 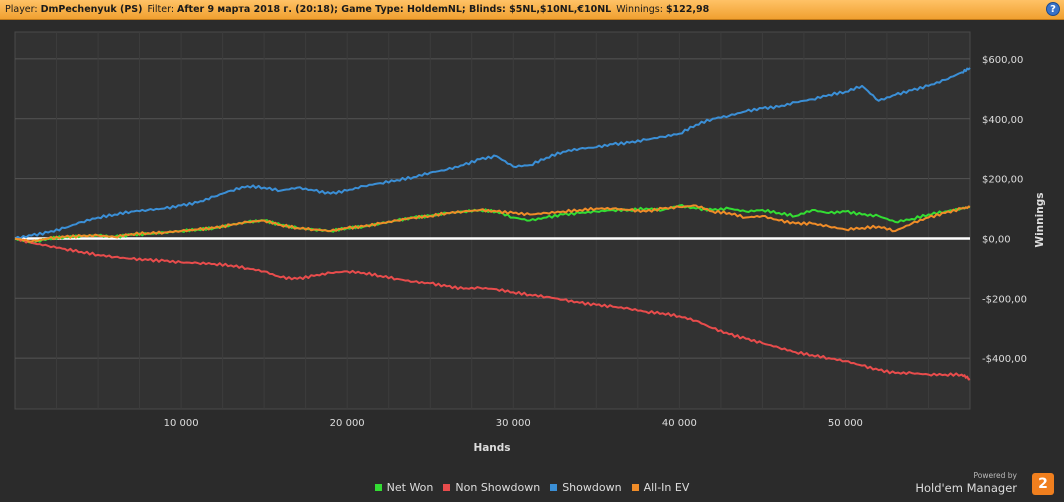 I want to click on legend-item: Net Won, so click(x=404, y=487).